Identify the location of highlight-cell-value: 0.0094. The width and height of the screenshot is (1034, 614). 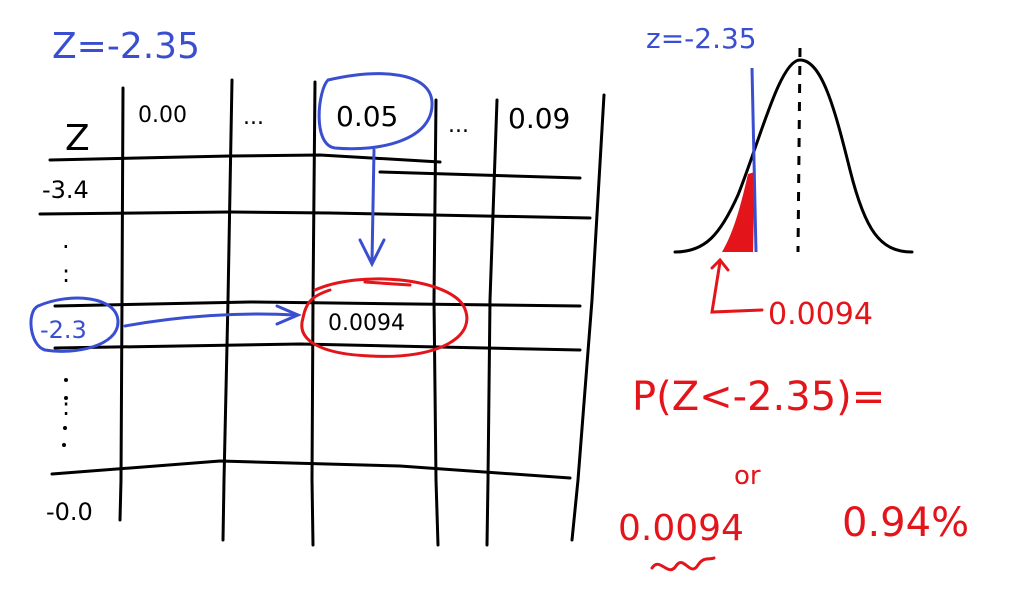
(366, 323).